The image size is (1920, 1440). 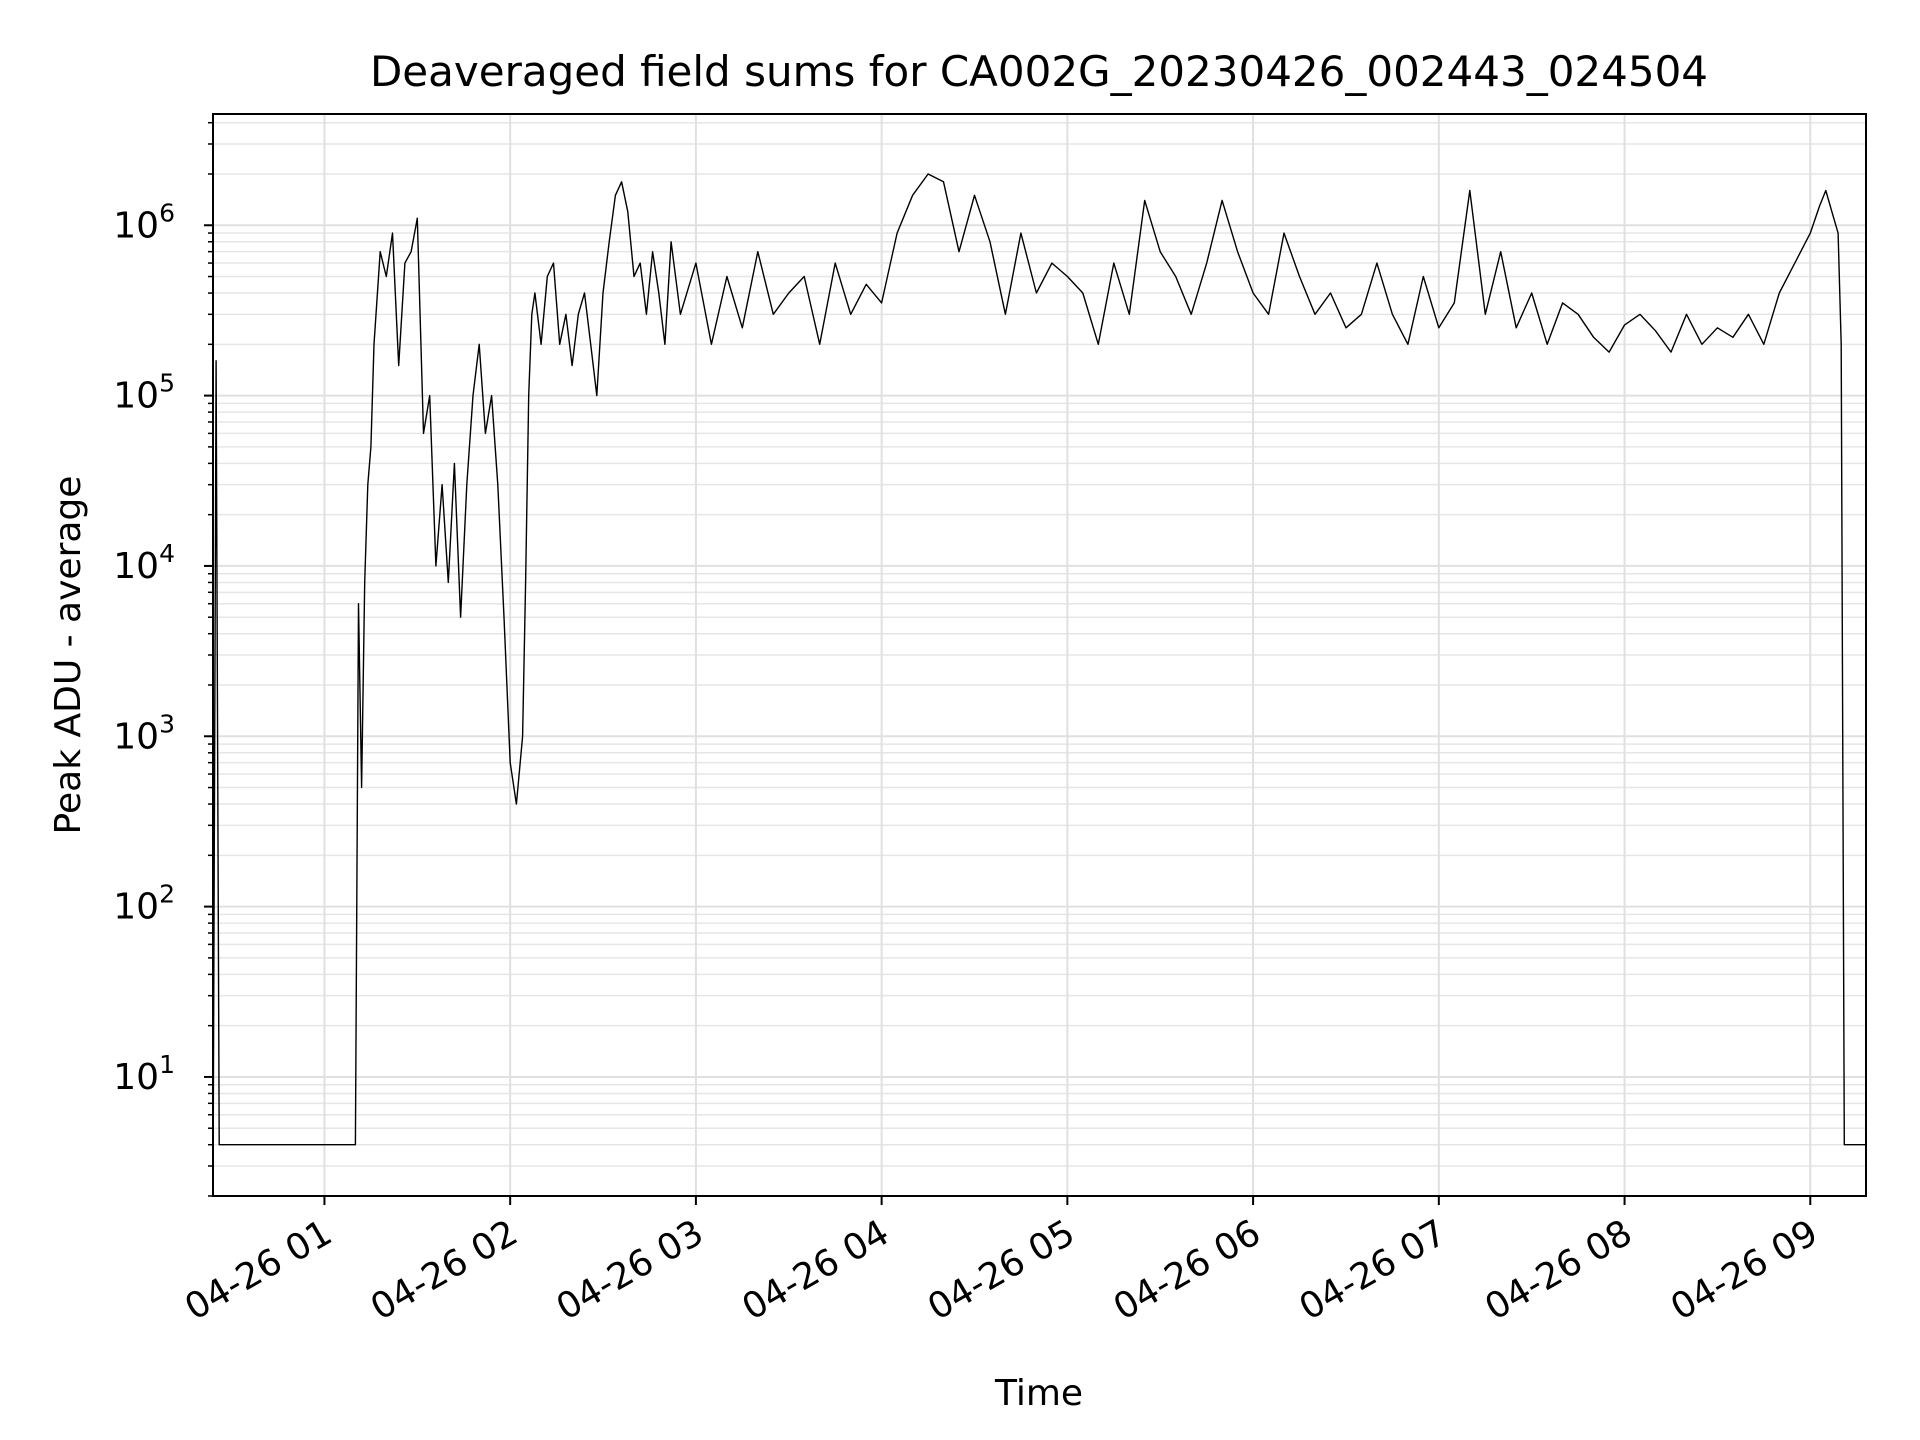 What do you see at coordinates (68, 655) in the screenshot?
I see `y-axis-label: Peak ADU - average` at bounding box center [68, 655].